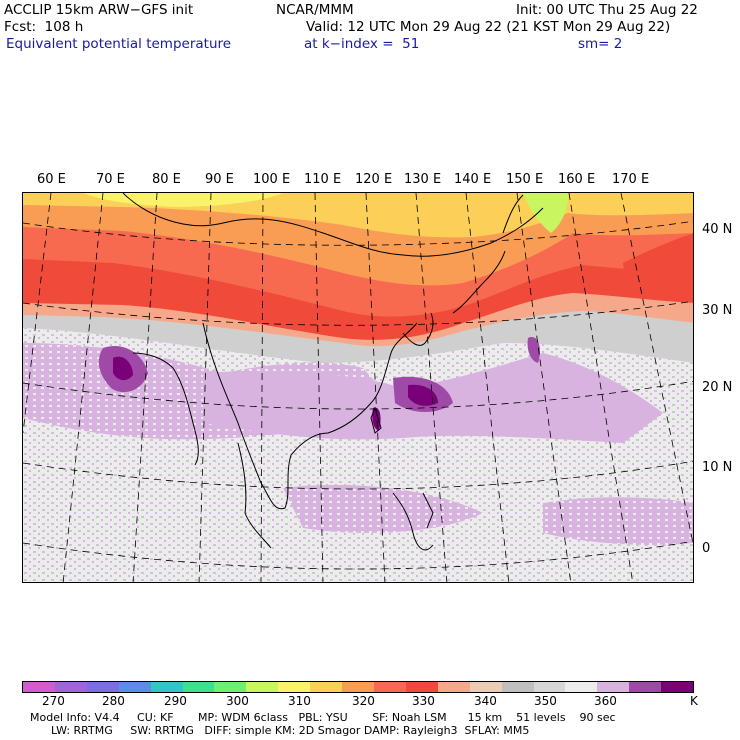 Image resolution: width=740 pixels, height=740 pixels. What do you see at coordinates (605, 701) in the screenshot?
I see `colorbar-tick: 360` at bounding box center [605, 701].